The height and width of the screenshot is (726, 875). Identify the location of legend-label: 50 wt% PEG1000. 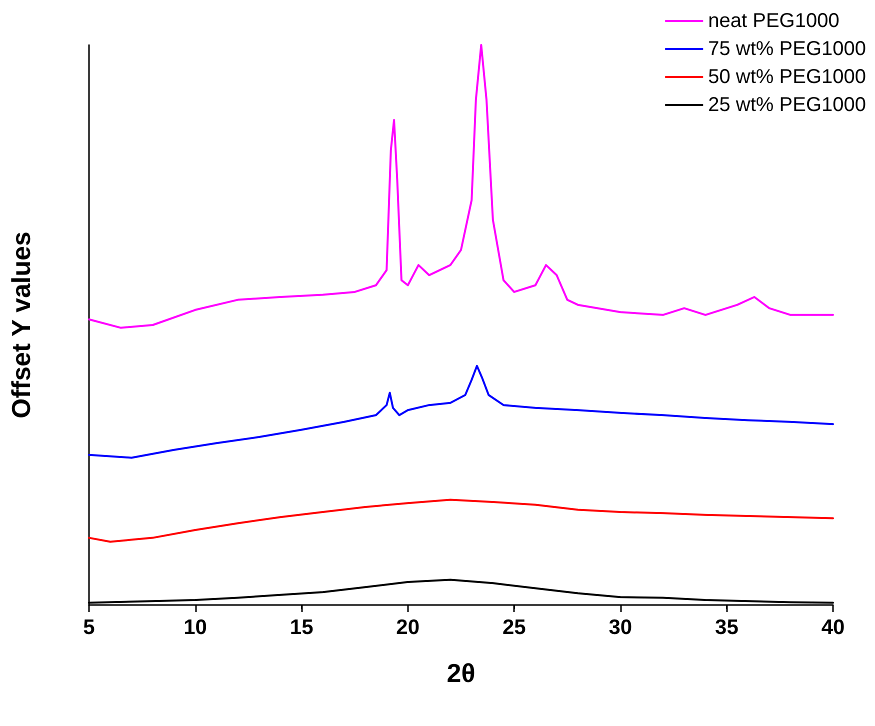
(787, 77).